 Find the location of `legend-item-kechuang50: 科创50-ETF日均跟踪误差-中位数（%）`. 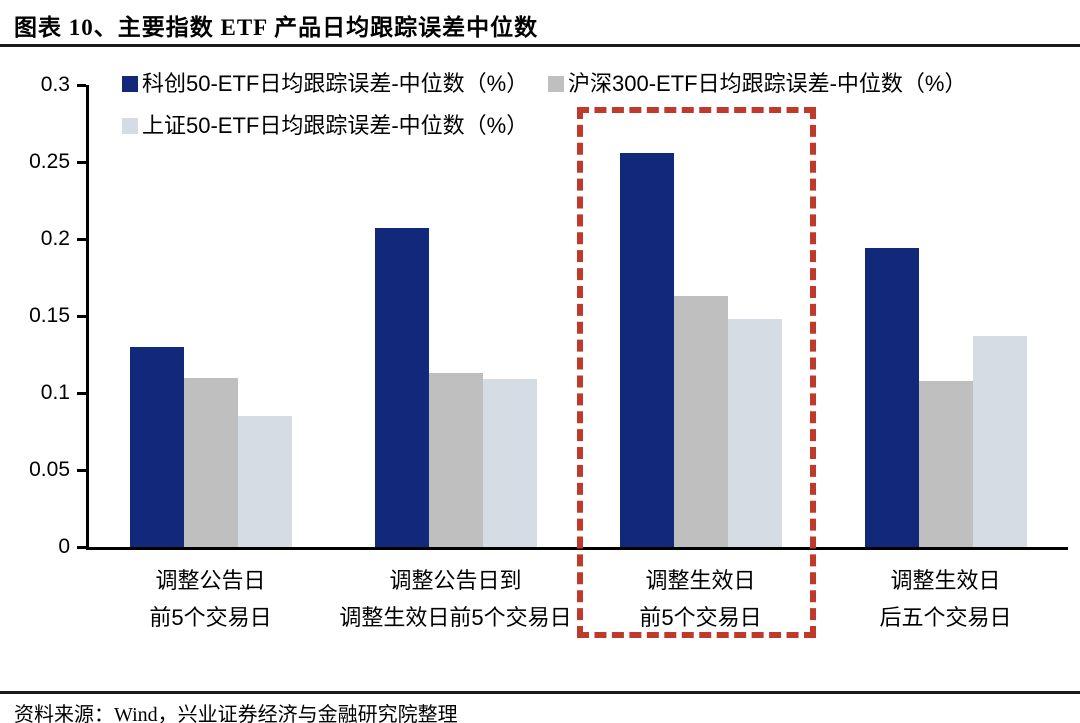

legend-item-kechuang50: 科创50-ETF日均跟踪误差-中位数（%） is located at coordinates (325, 84).